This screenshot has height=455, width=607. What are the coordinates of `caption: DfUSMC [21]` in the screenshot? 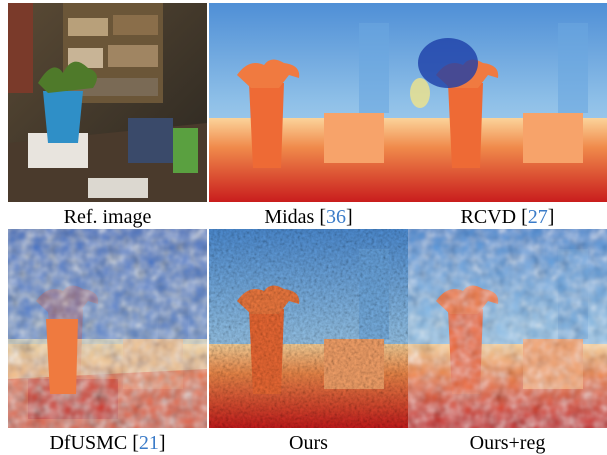 It's located at (107, 443).